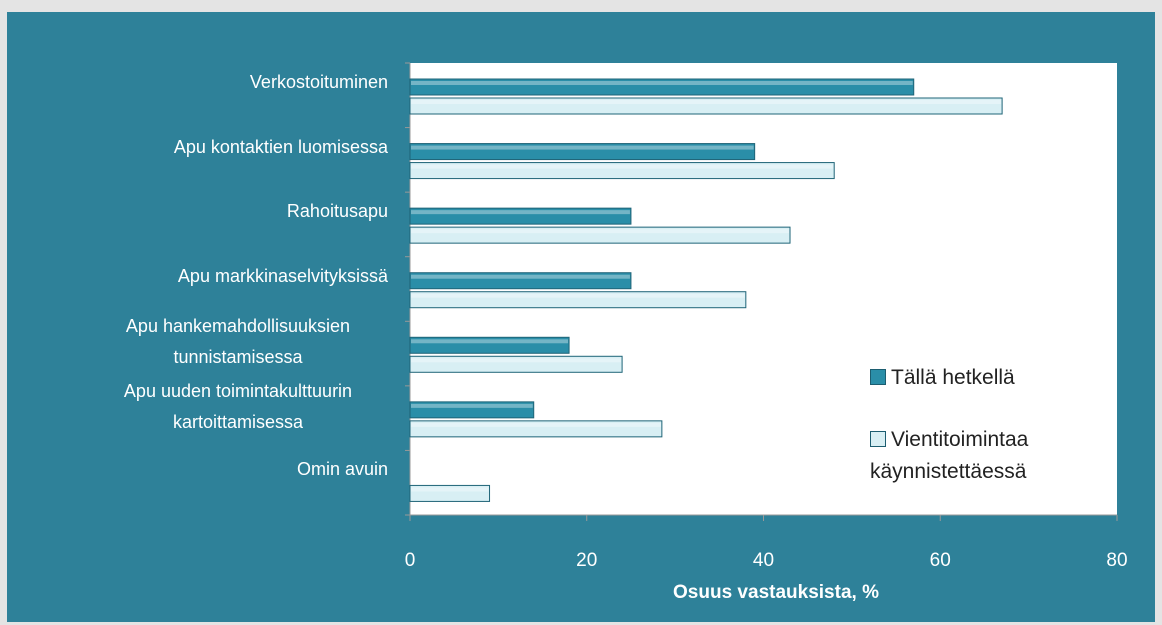  I want to click on legend-item: Tällä hetkellä, so click(970, 378).